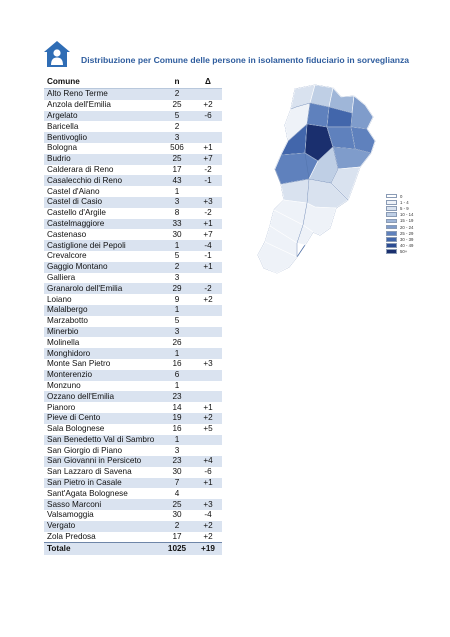  Describe the element at coordinates (177, 181) in the screenshot. I see `count-cell: 43` at that location.